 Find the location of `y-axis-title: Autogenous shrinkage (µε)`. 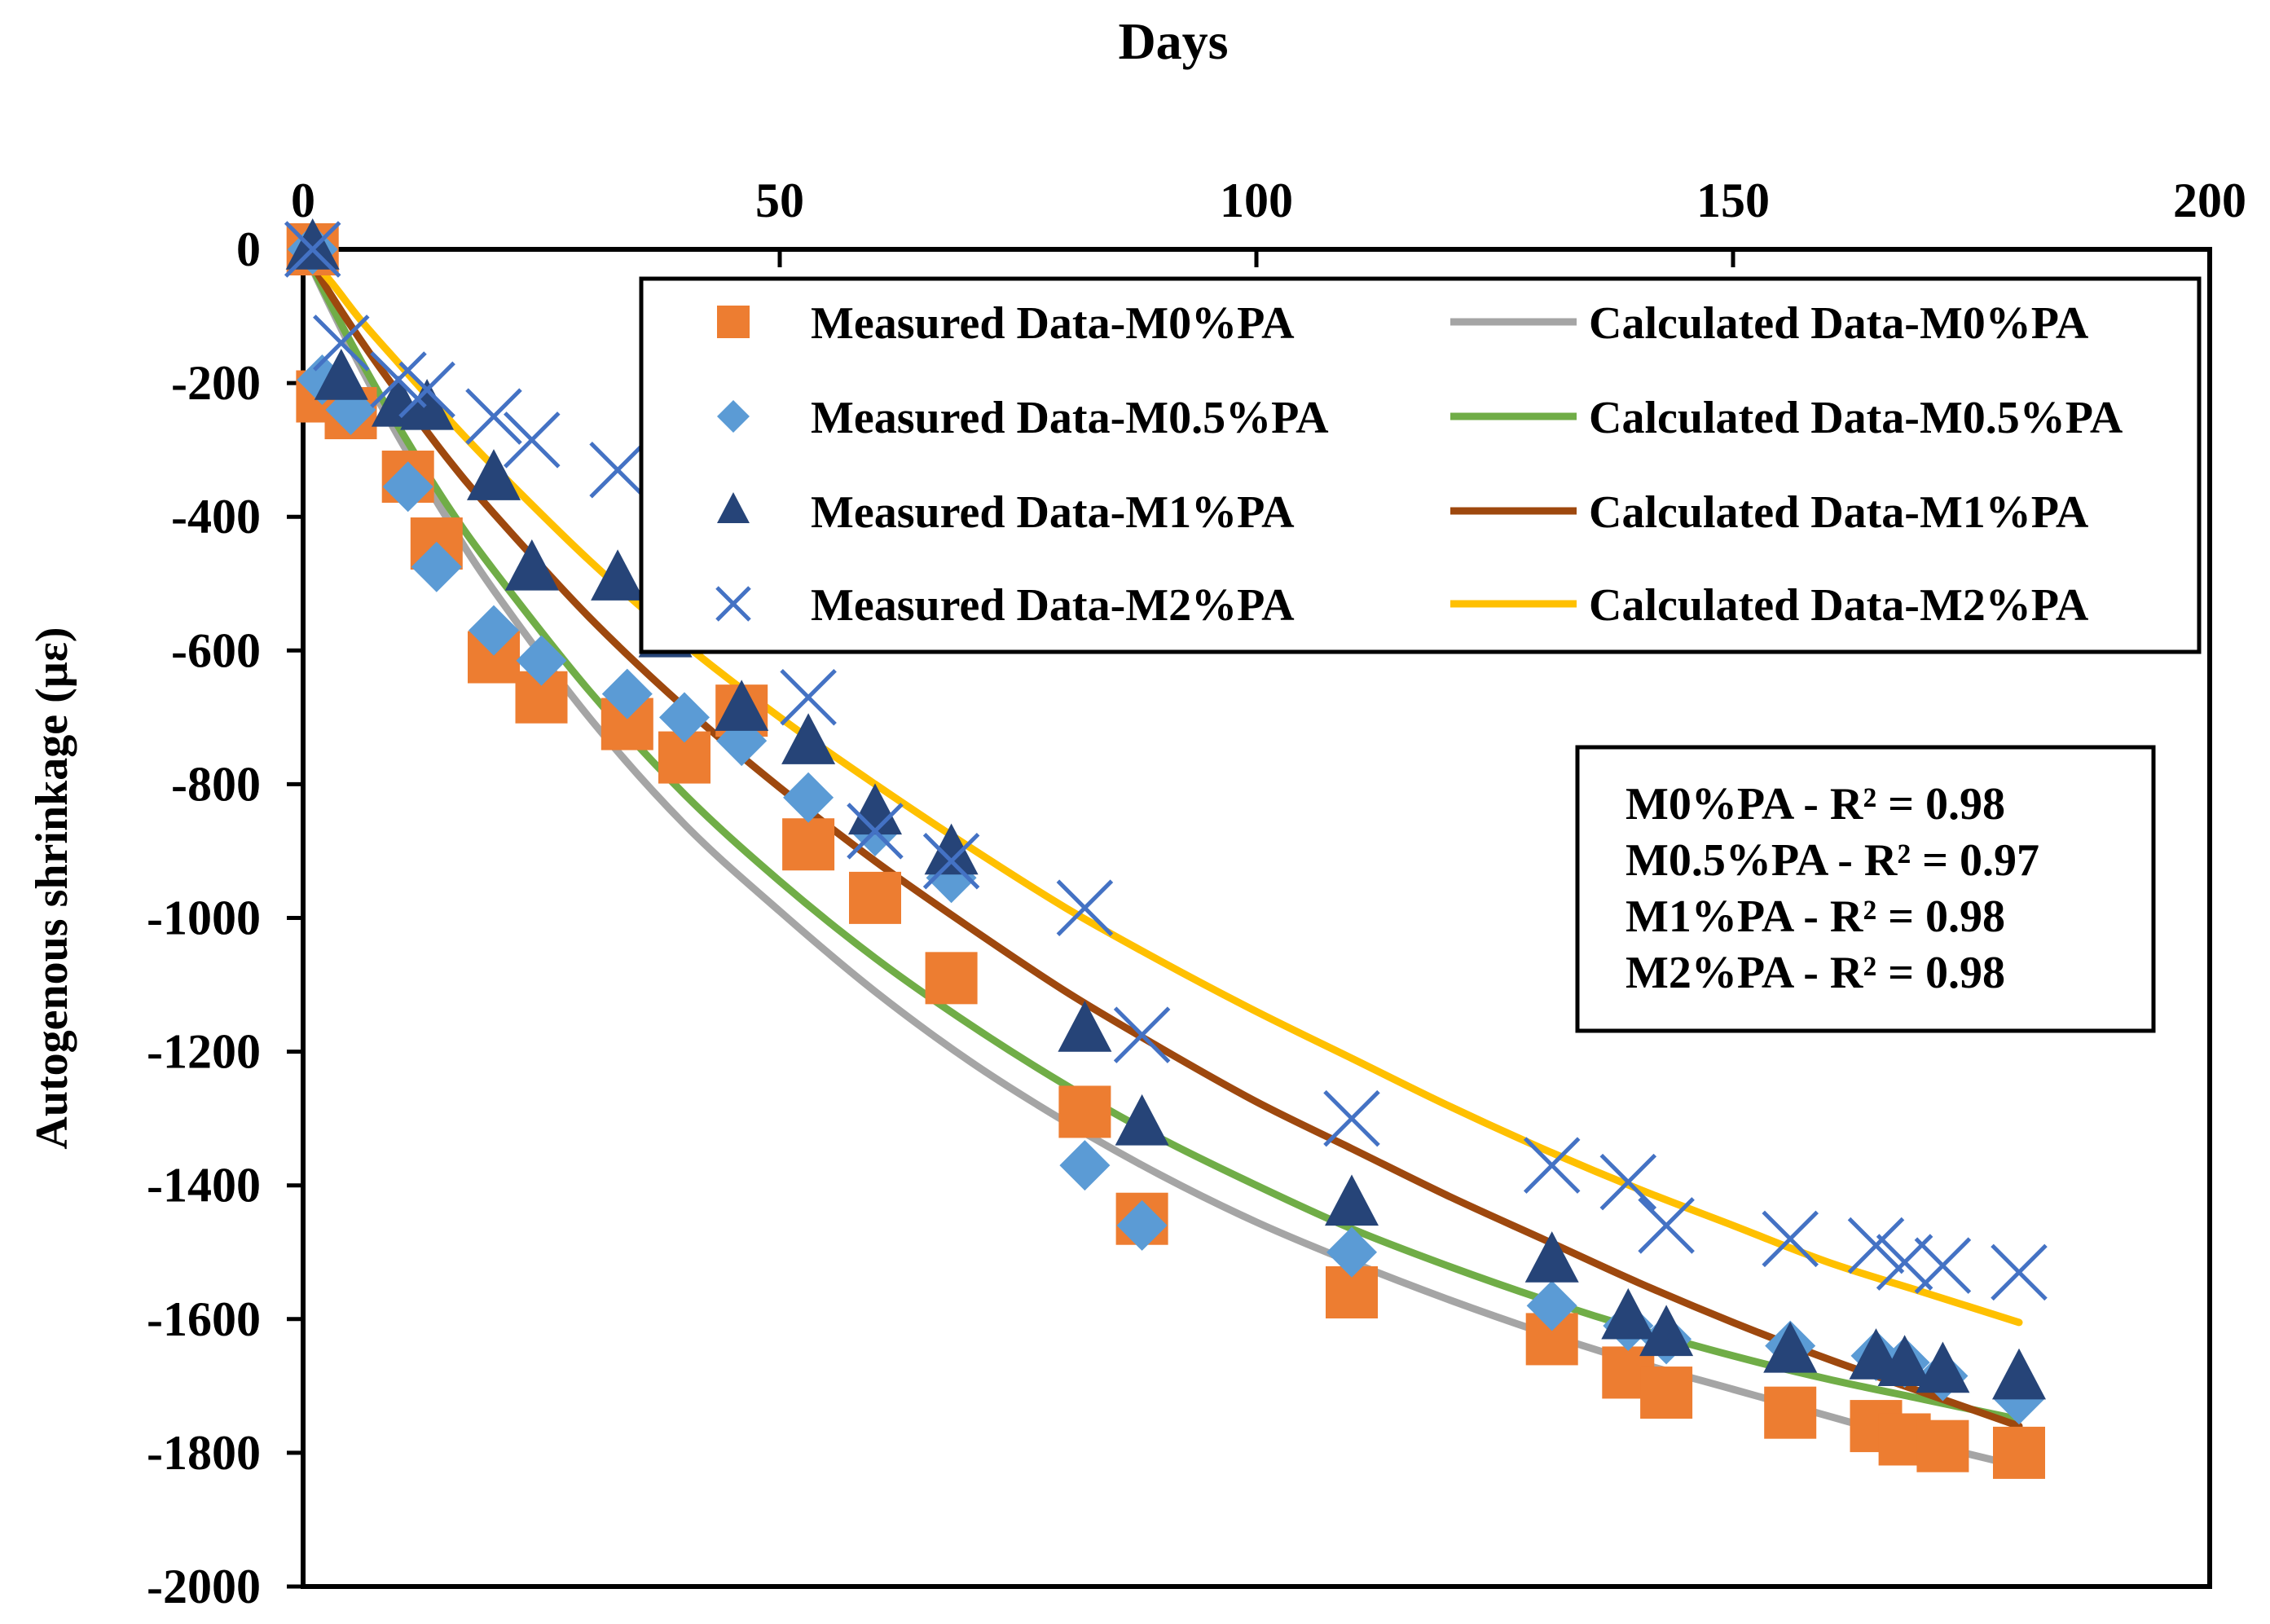

y-axis-title: Autogenous shrinkage (µε) is located at coordinates (52, 888).